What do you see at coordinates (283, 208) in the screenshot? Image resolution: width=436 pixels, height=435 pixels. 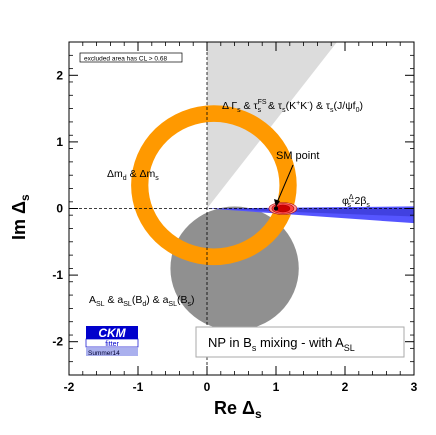 I see `sm-point-region` at bounding box center [283, 208].